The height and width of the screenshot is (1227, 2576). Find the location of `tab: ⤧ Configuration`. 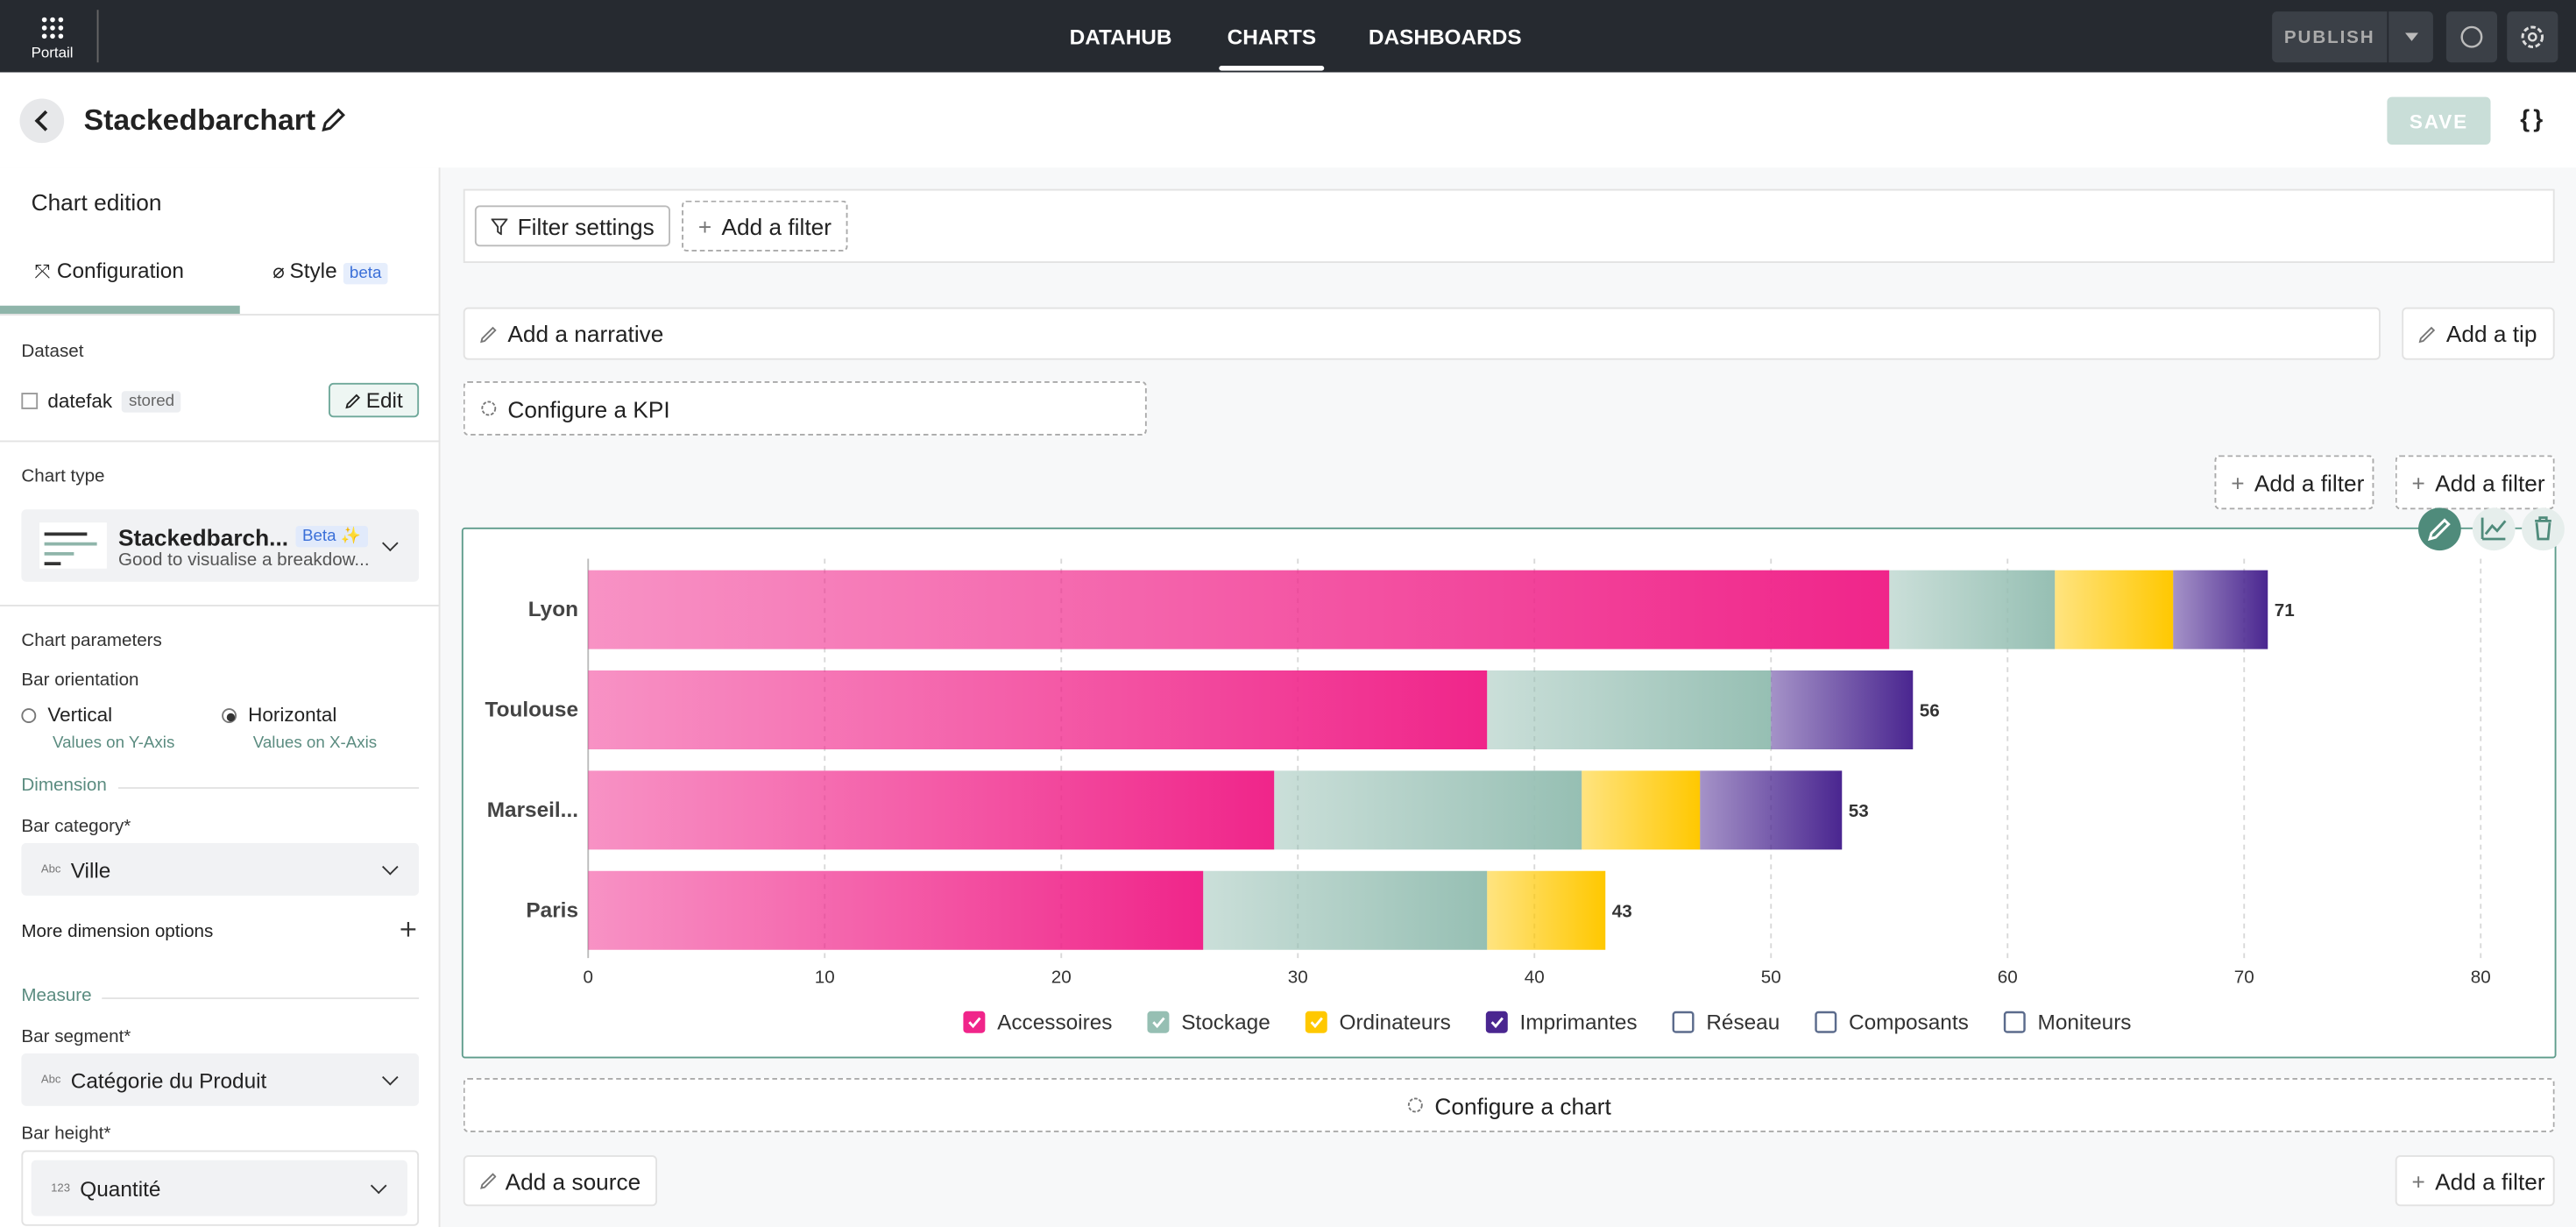

tab: ⤧ Configuration is located at coordinates (109, 270).